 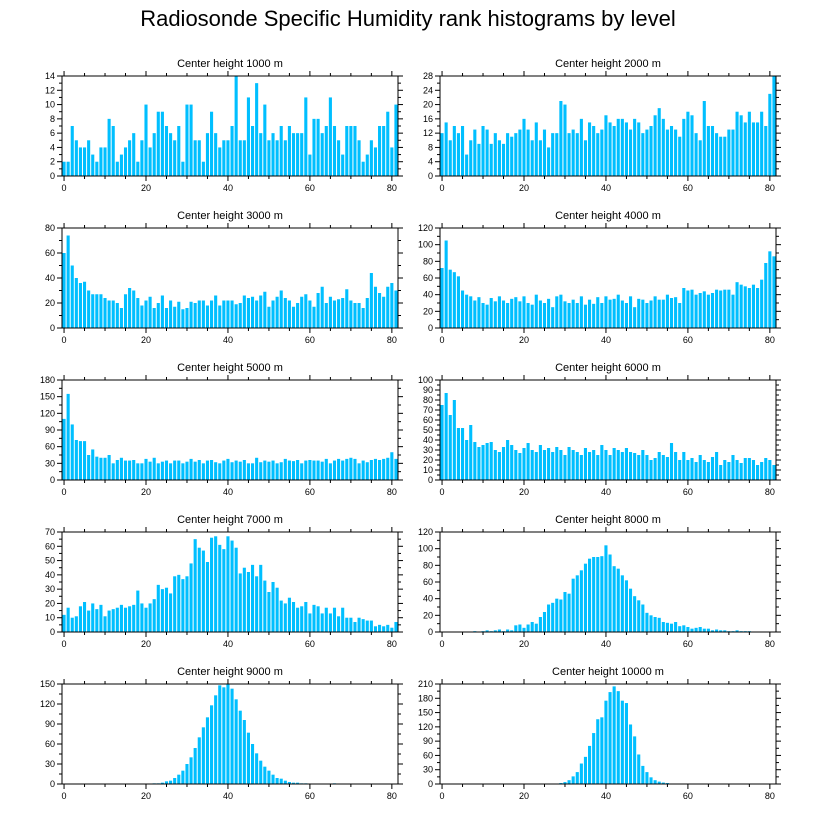 I want to click on y-tick-label: 70, so click(x=428, y=410).